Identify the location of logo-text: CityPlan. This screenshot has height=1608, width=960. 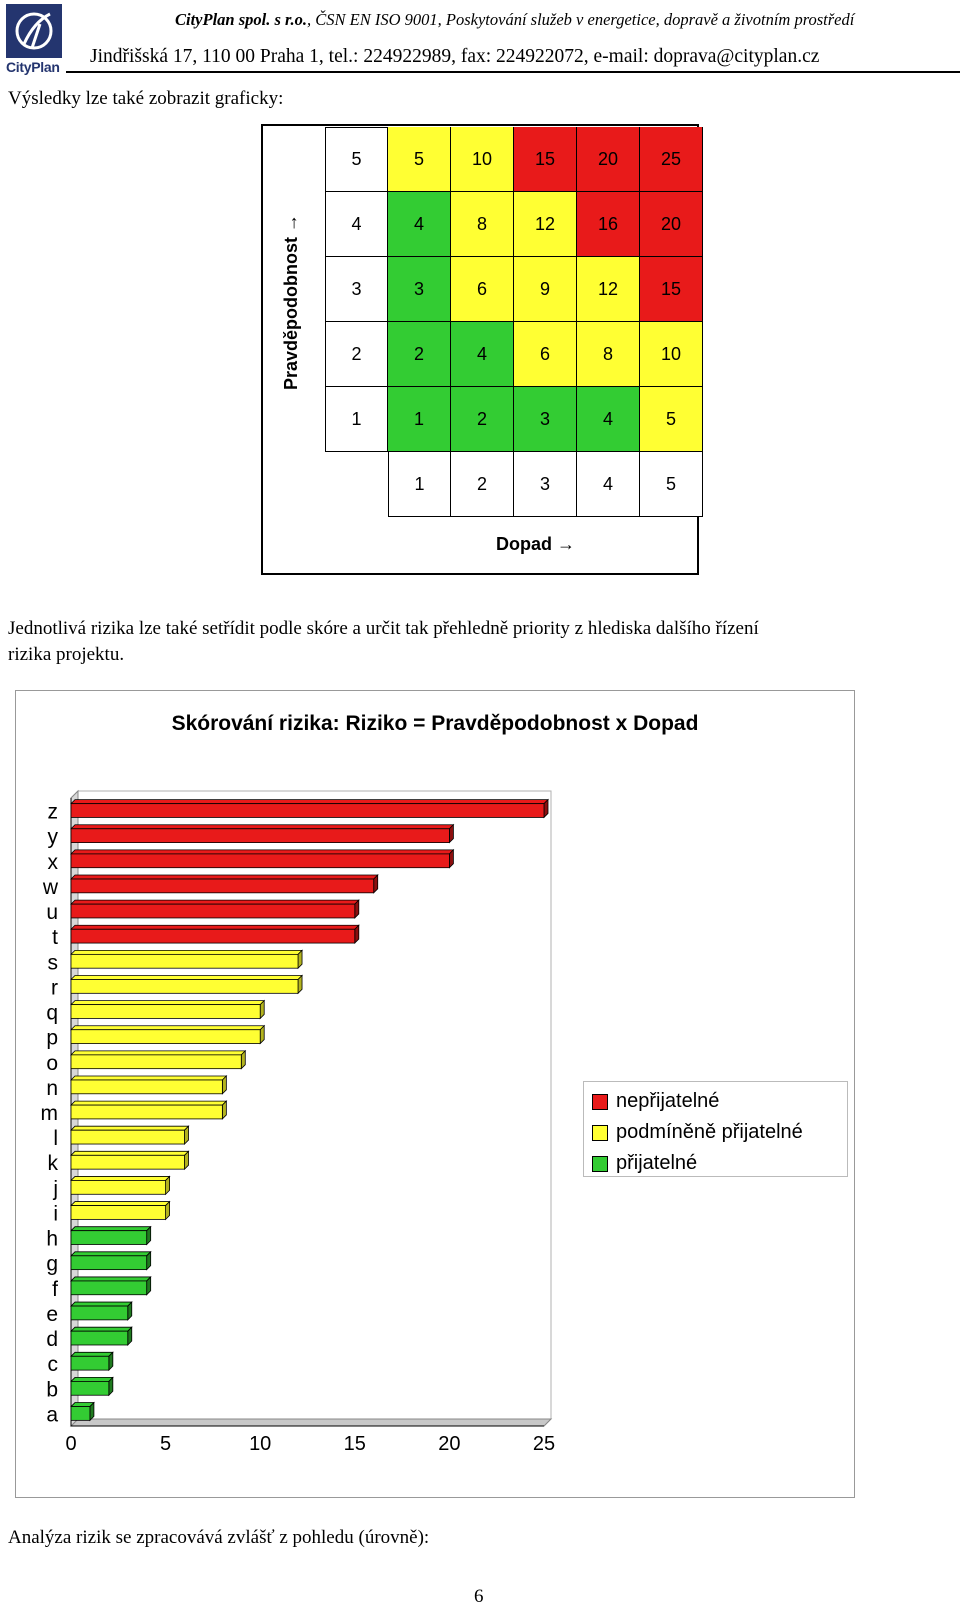
(33, 67).